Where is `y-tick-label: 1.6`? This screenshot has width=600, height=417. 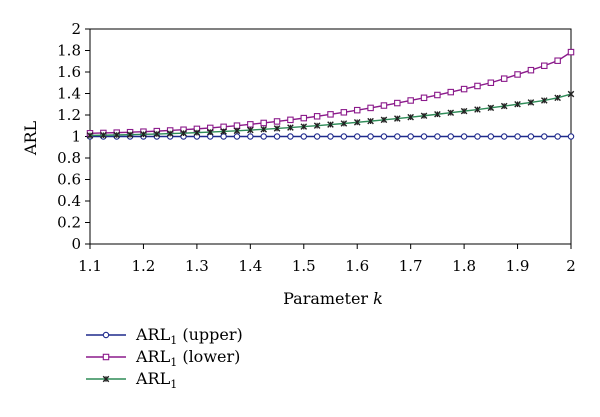 y-tick-label: 1.6 is located at coordinates (69, 72).